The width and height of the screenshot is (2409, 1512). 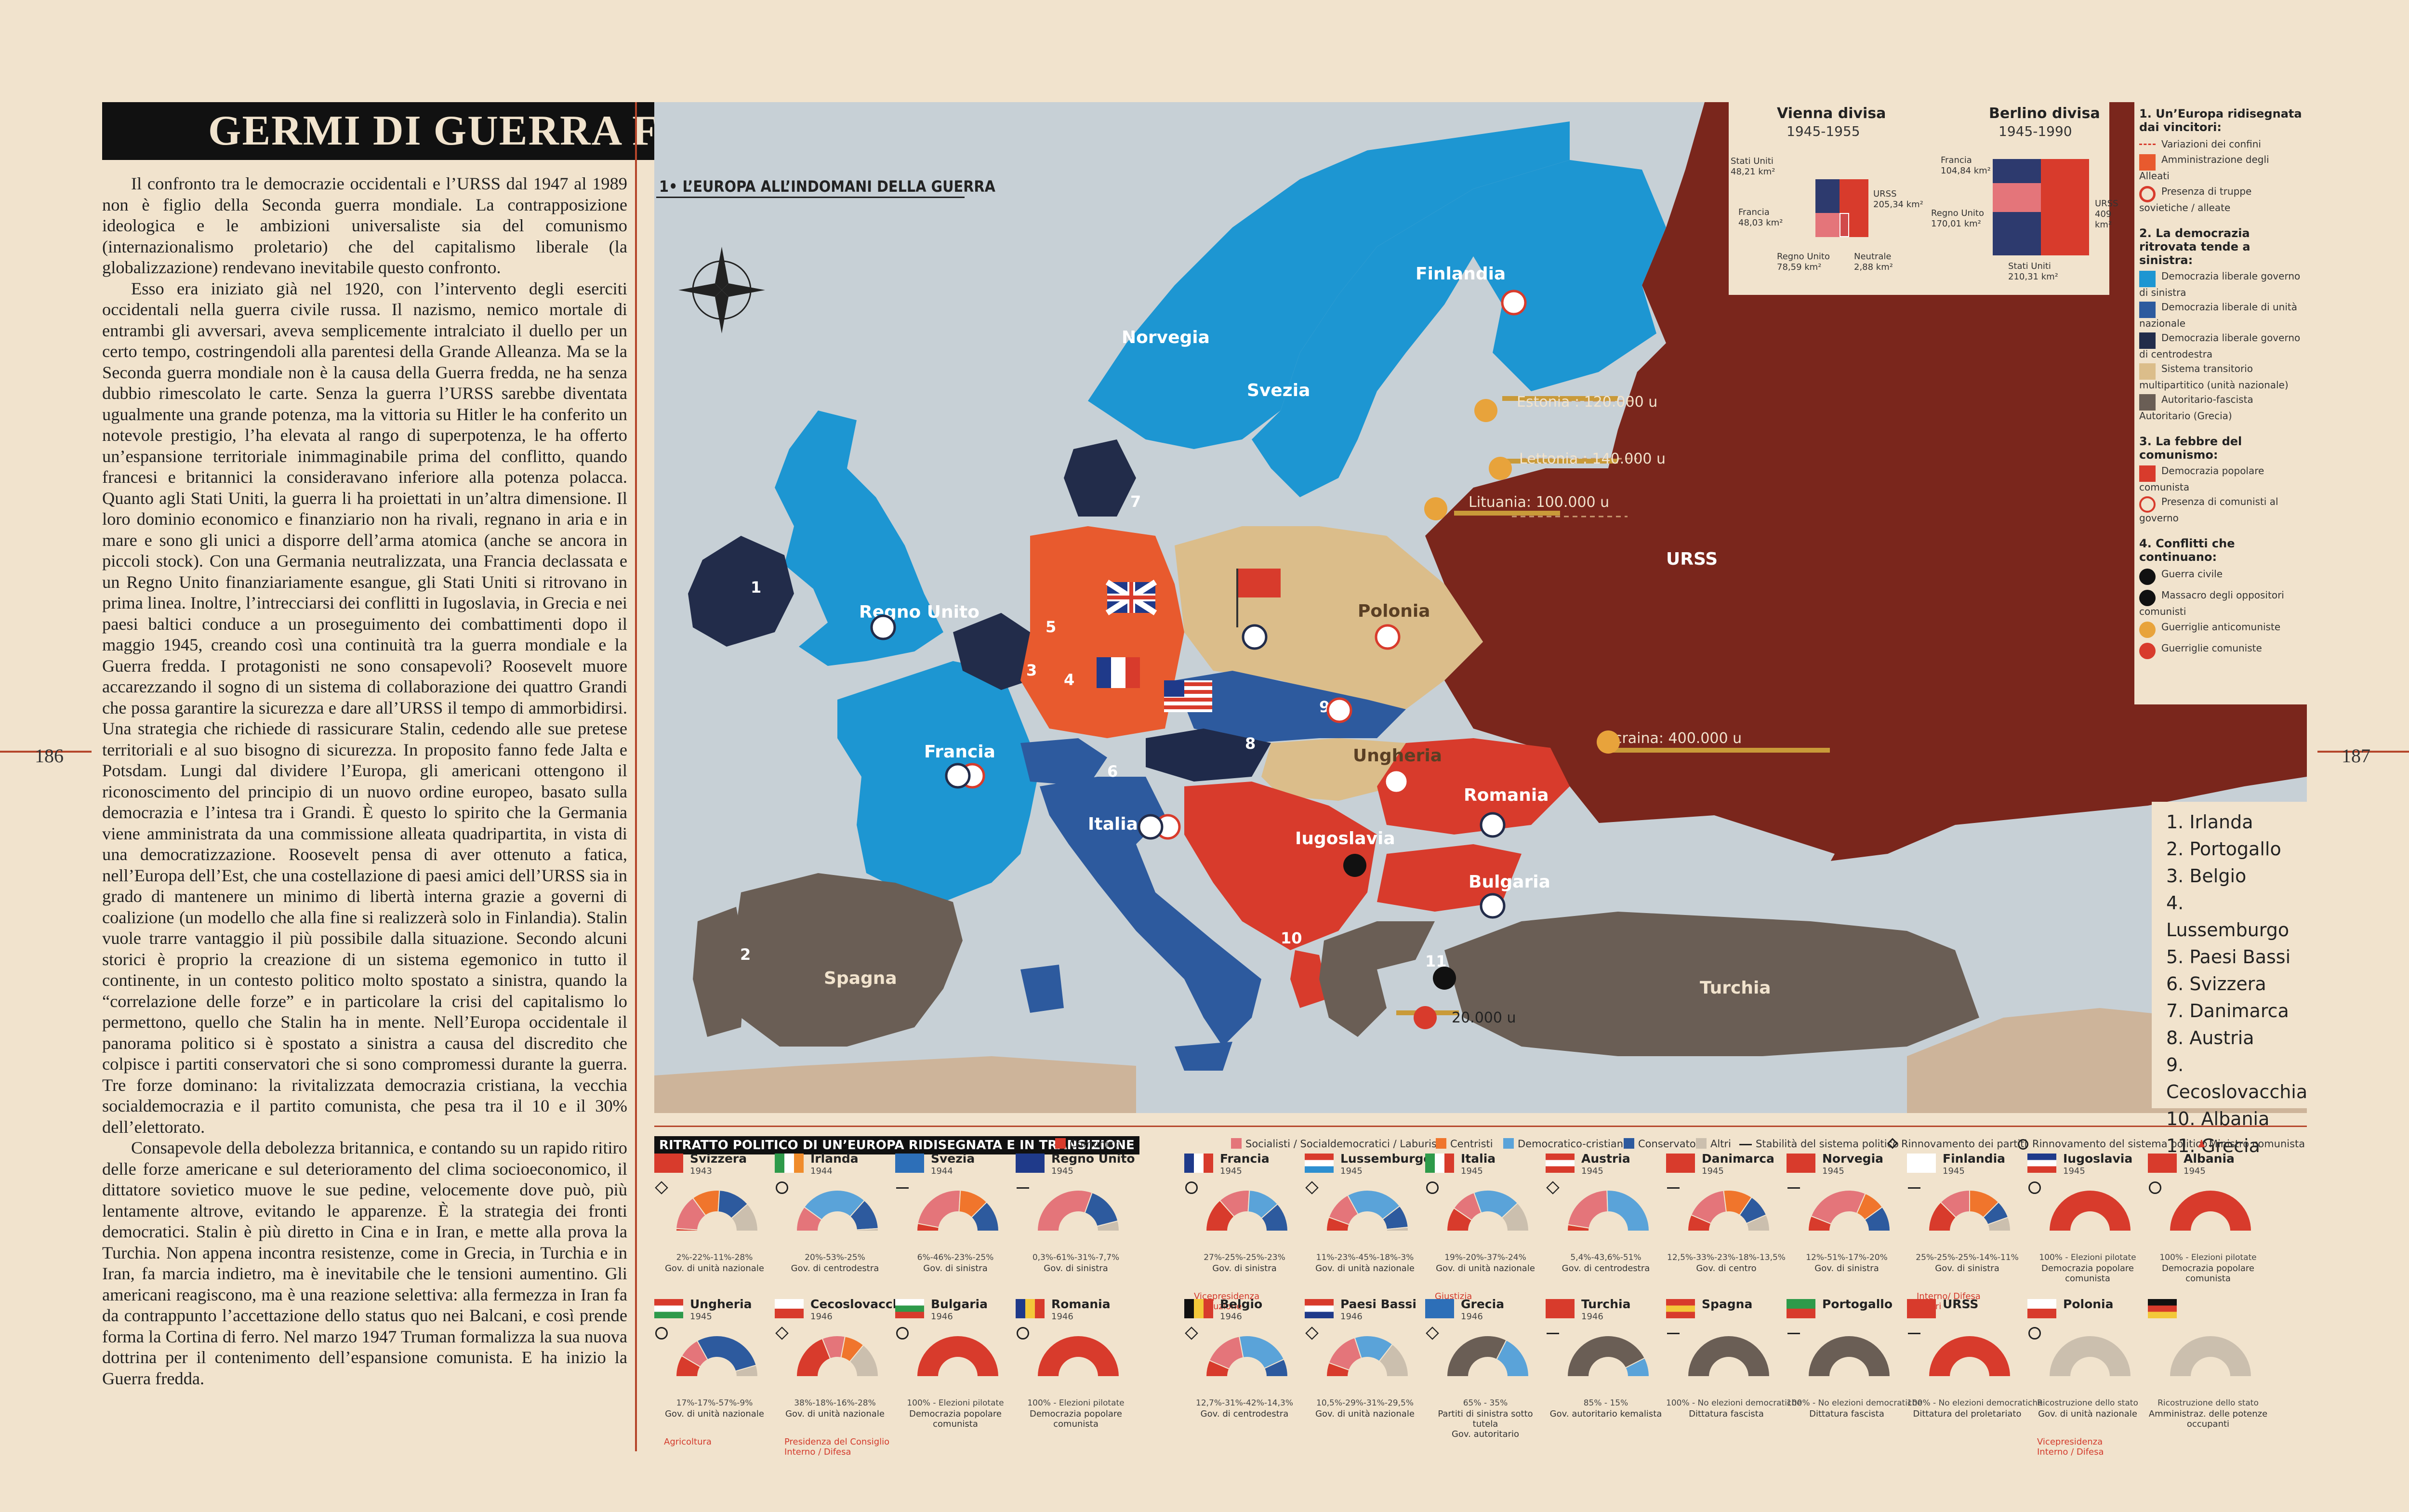 What do you see at coordinates (1244, 1414) in the screenshot?
I see `government-type: Gov. di centrodestra` at bounding box center [1244, 1414].